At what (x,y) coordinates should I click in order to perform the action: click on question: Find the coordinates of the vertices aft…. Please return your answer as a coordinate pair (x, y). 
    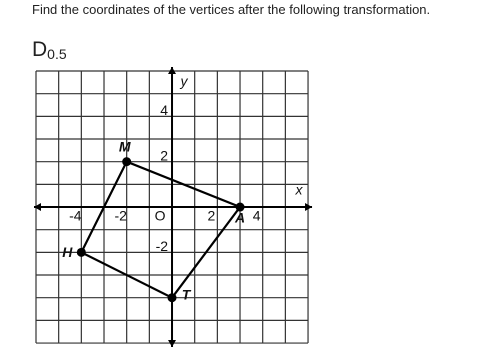
    Looking at the image, I should click on (231, 9).